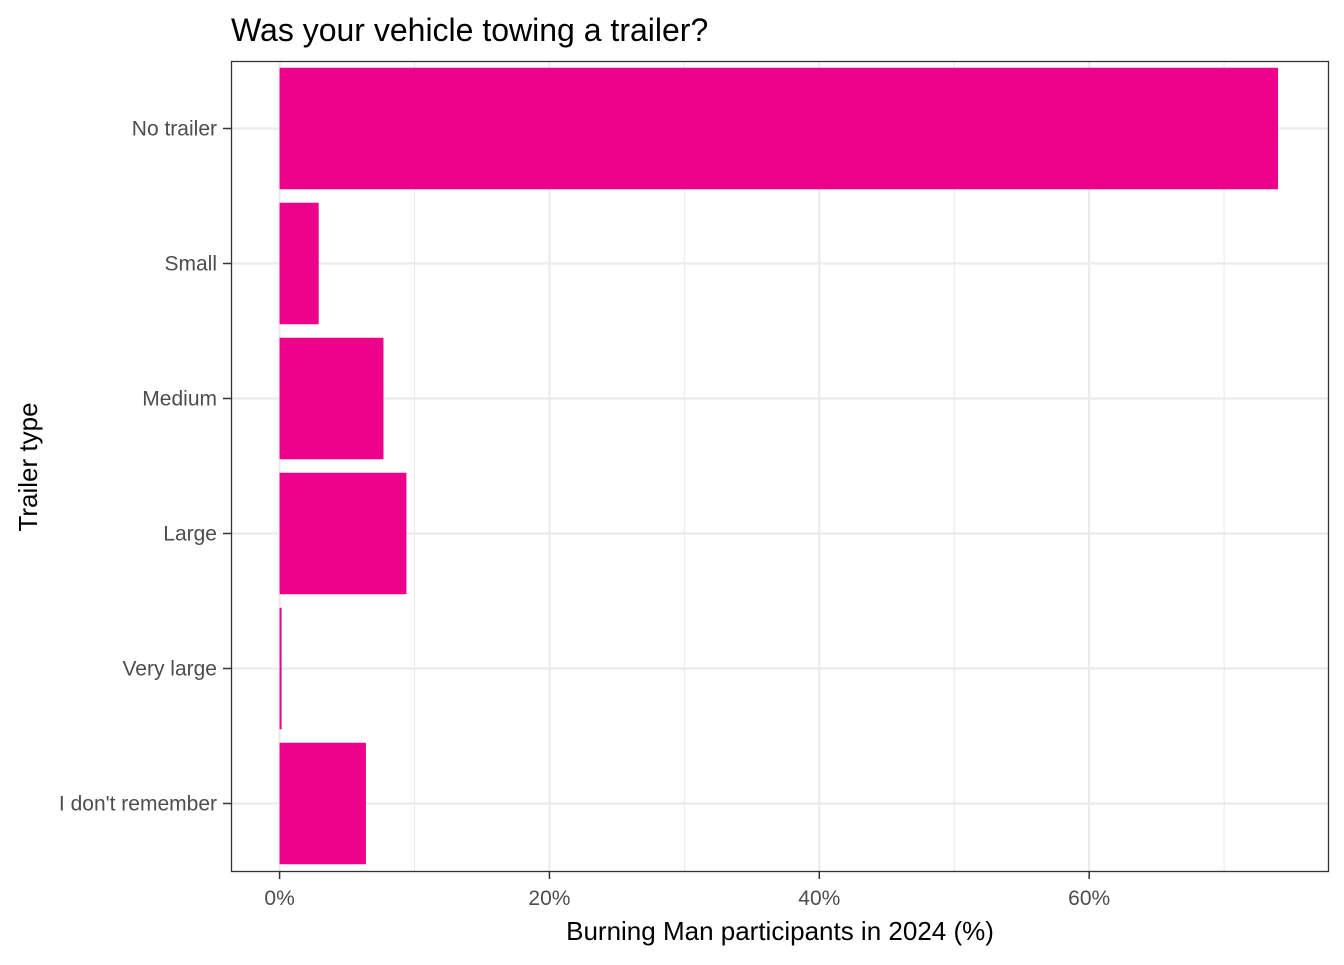  What do you see at coordinates (190, 264) in the screenshot?
I see `y-tick-label: Small` at bounding box center [190, 264].